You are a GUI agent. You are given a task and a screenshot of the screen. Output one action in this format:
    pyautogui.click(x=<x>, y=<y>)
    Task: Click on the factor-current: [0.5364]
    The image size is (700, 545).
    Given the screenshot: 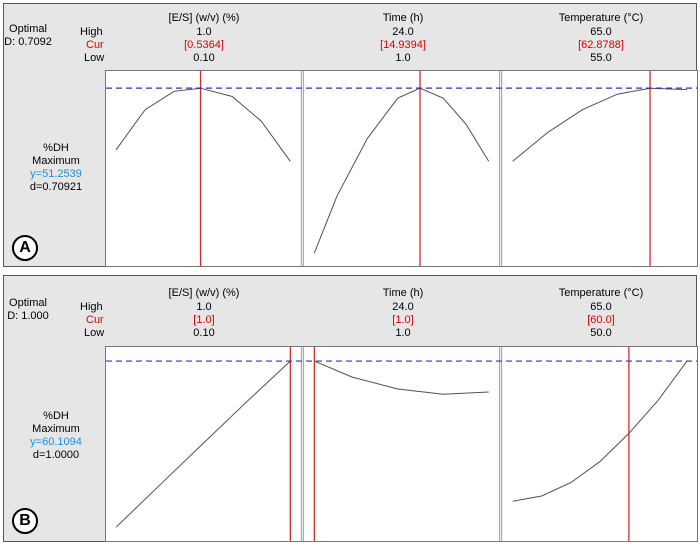 What is the action you would take?
    pyautogui.click(x=204, y=45)
    